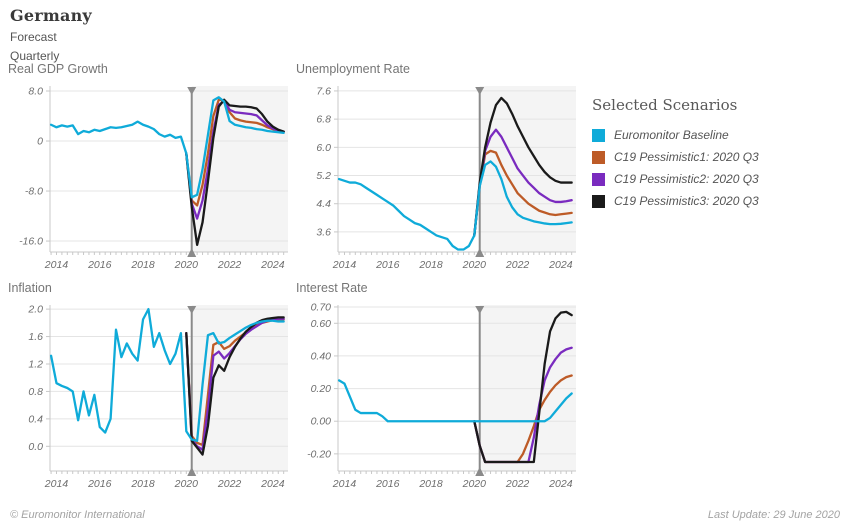  I want to click on svg-text: 5.2, so click(323, 176).